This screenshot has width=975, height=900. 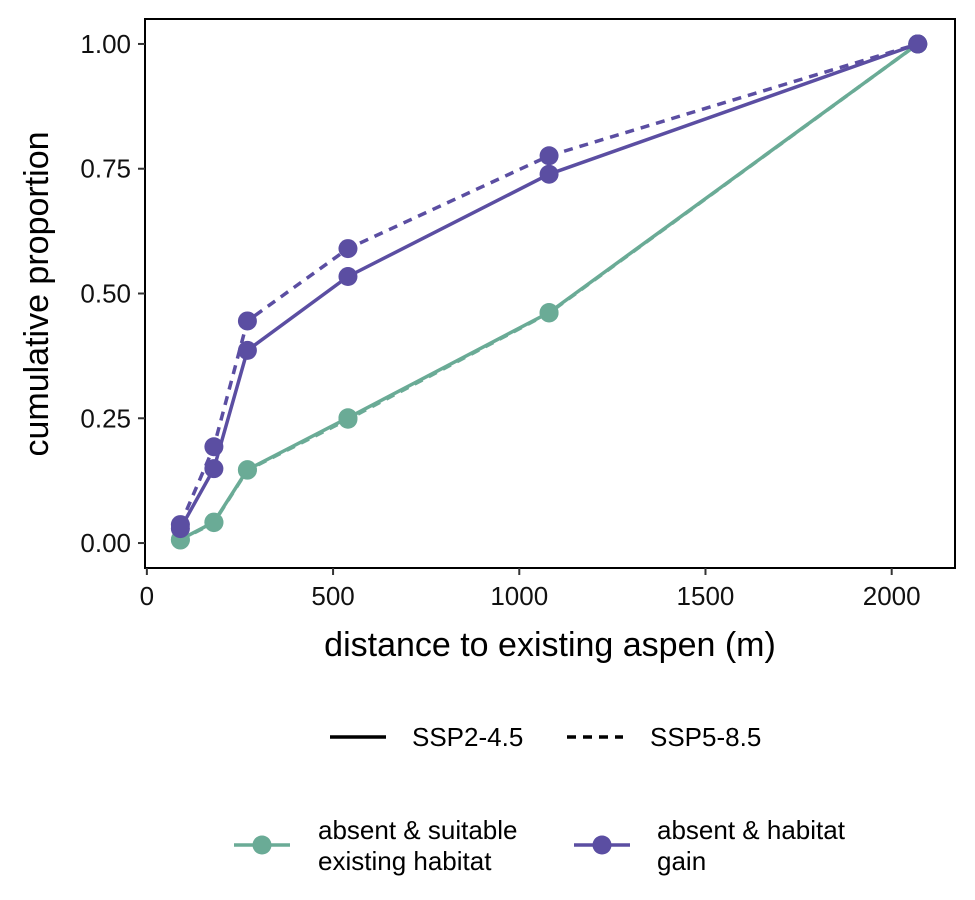 What do you see at coordinates (37, 293) in the screenshot?
I see `y-axis-title: cumulative proportion` at bounding box center [37, 293].